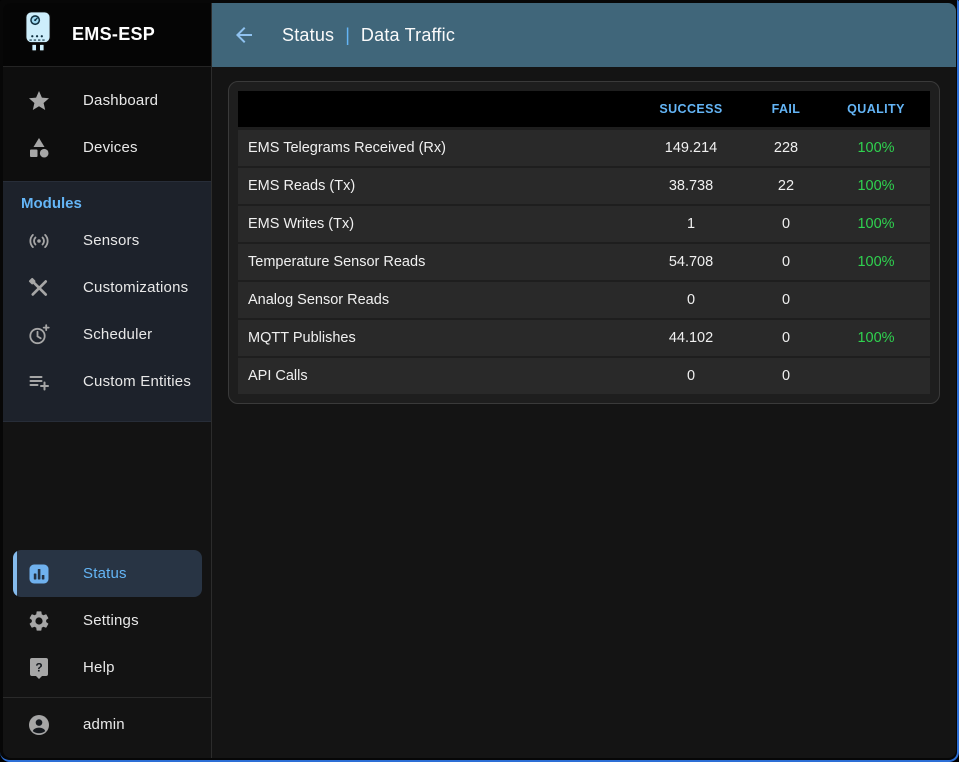 The width and height of the screenshot is (959, 762). Describe the element at coordinates (691, 262) in the screenshot. I see `success-value: 54.708` at that location.